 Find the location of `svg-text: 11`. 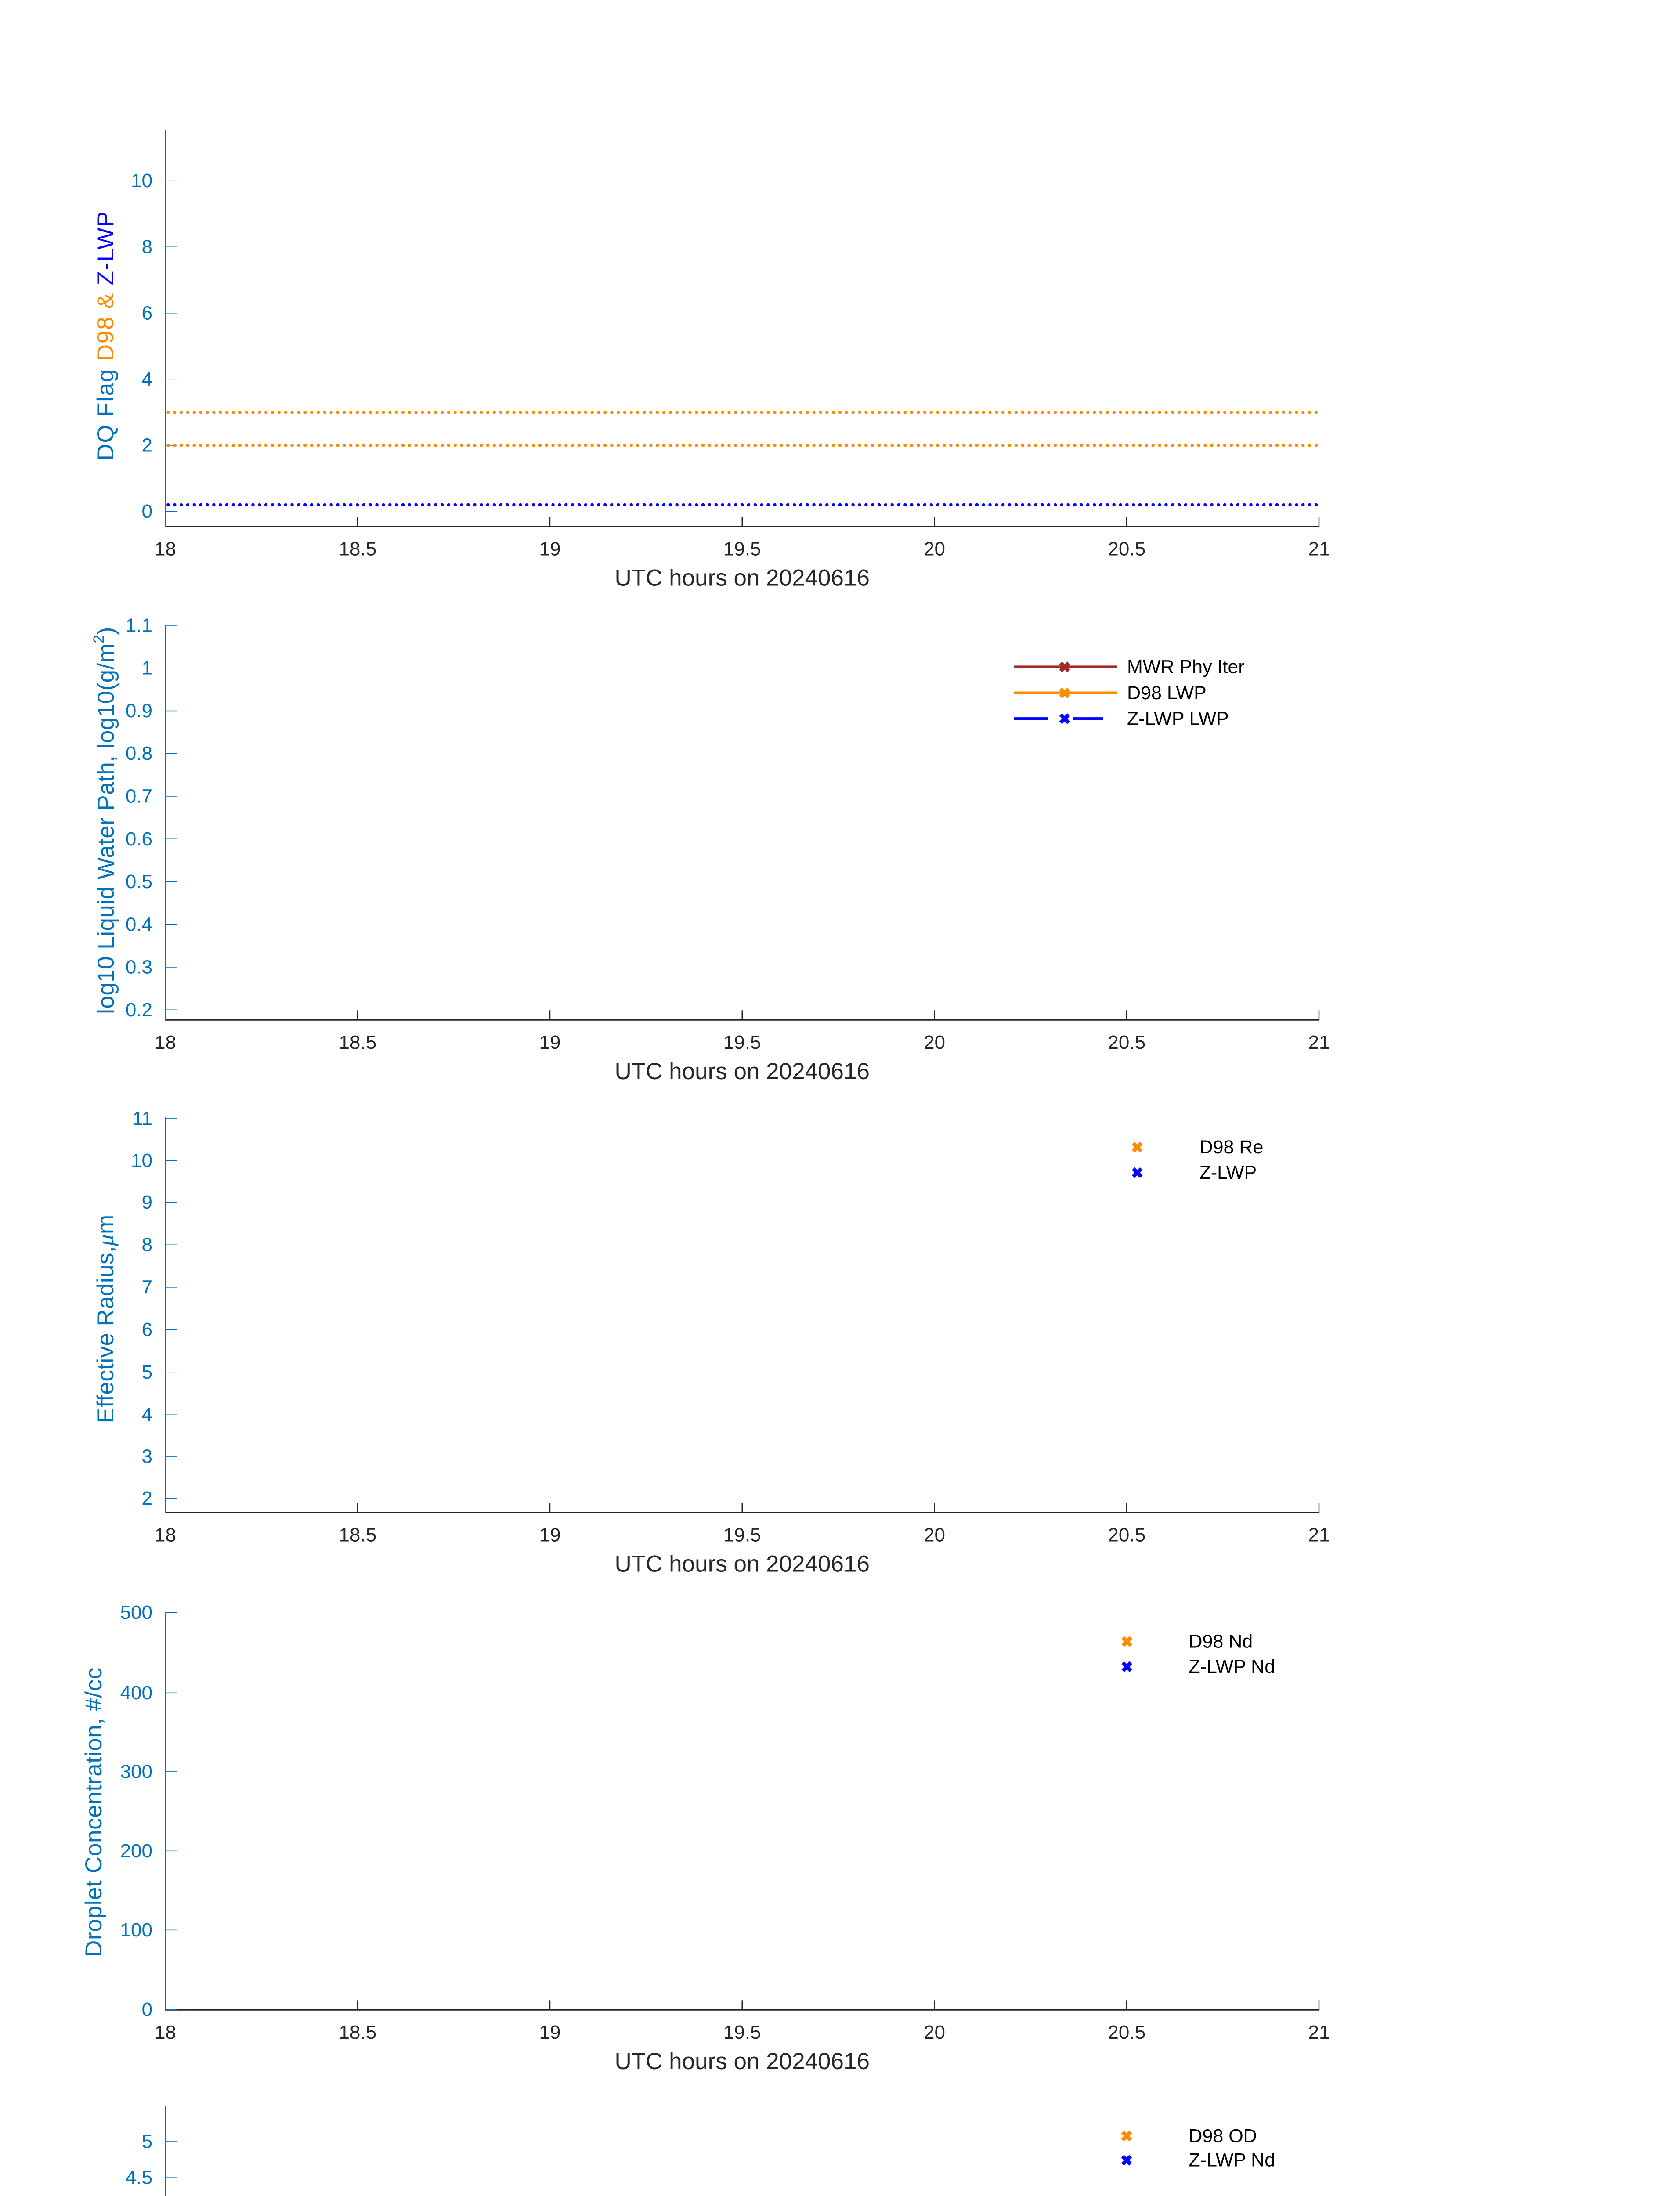

svg-text: 11 is located at coordinates (142, 1118).